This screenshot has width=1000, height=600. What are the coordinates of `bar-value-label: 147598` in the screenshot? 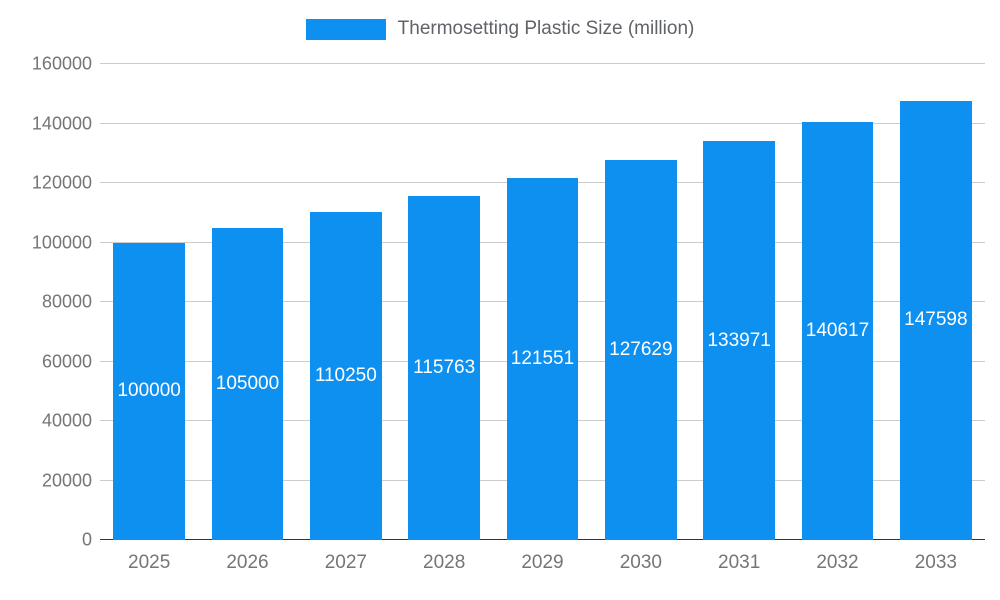 It's located at (936, 320).